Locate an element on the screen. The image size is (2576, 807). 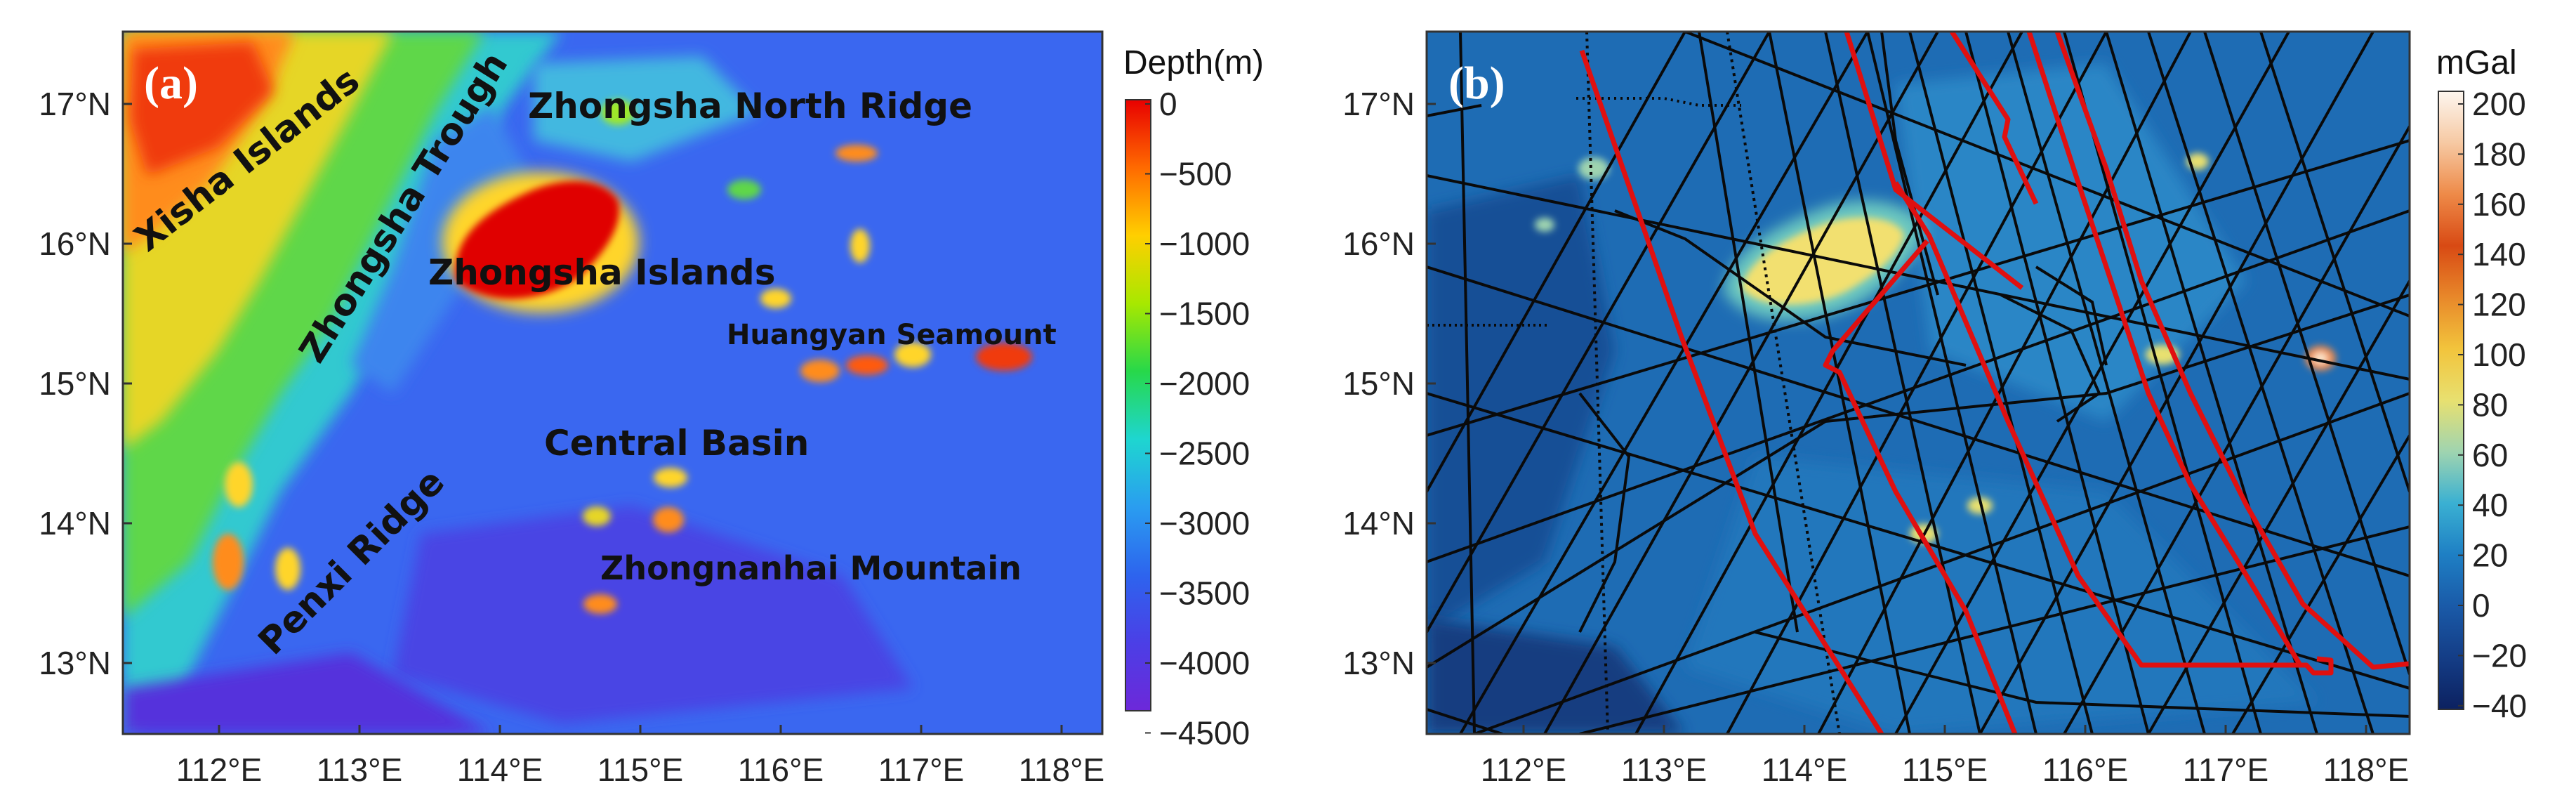
b-ytick-17: 17°N is located at coordinates (1378, 104).